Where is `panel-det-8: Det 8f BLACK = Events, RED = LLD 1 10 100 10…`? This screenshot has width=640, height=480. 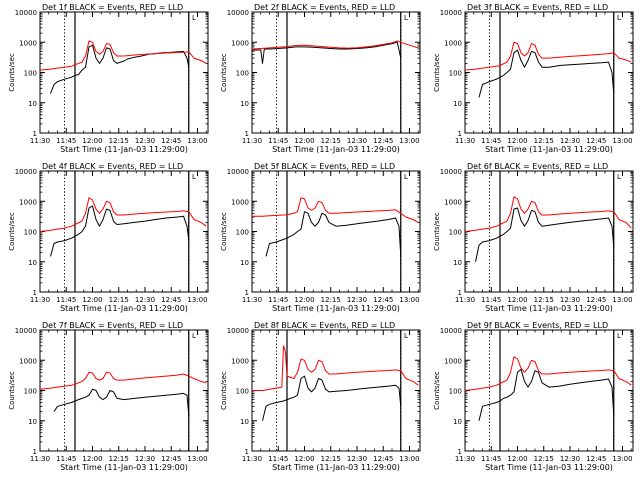
panel-det-8: Det 8f BLACK = Events, RED = LLD 1 10 100 10… is located at coordinates (320, 396).